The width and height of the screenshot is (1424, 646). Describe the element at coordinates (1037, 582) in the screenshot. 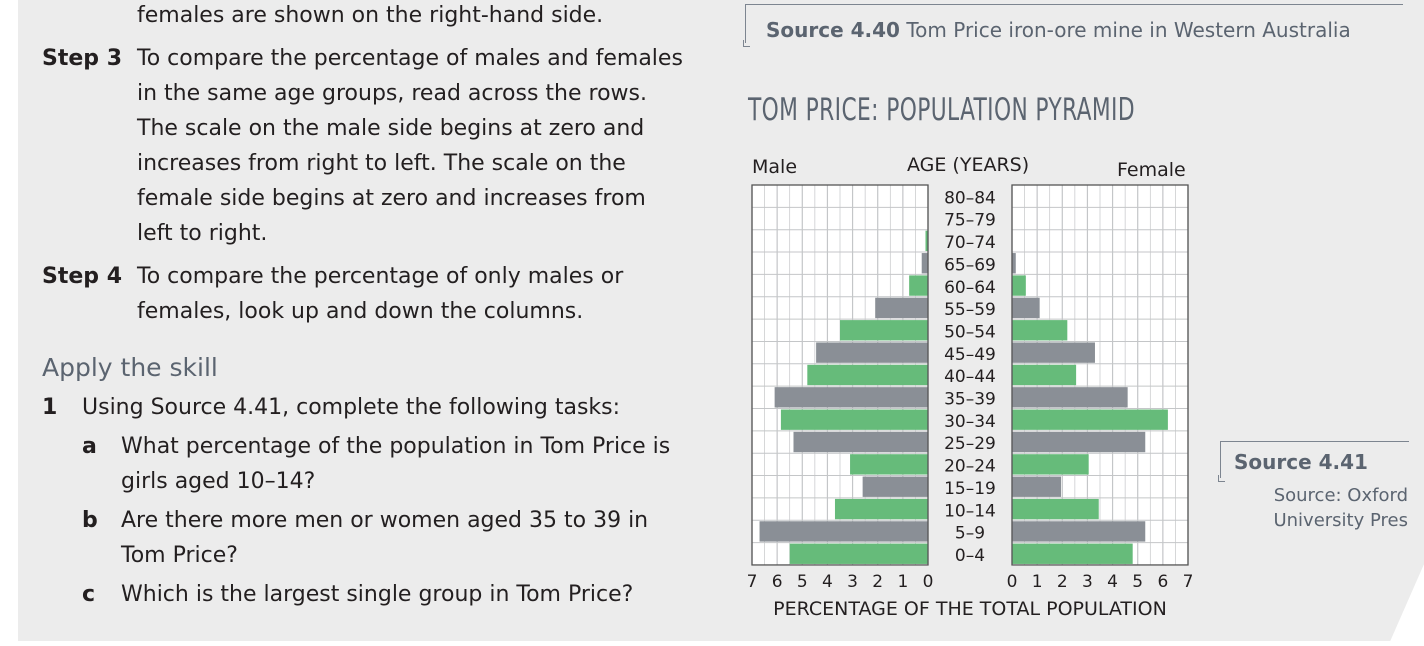

I see `female-tick-label: 1` at that location.